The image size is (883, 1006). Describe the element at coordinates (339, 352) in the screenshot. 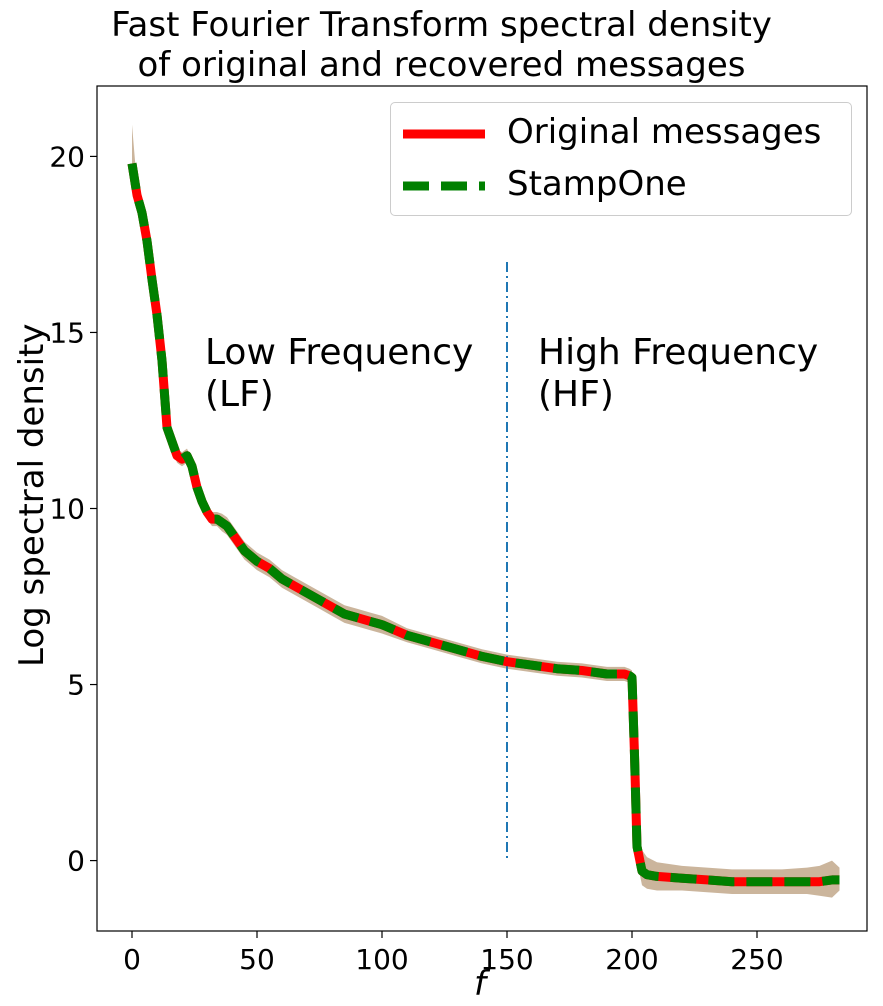

I see `annotation-low-frequency-line-1: Low Frequency` at that location.